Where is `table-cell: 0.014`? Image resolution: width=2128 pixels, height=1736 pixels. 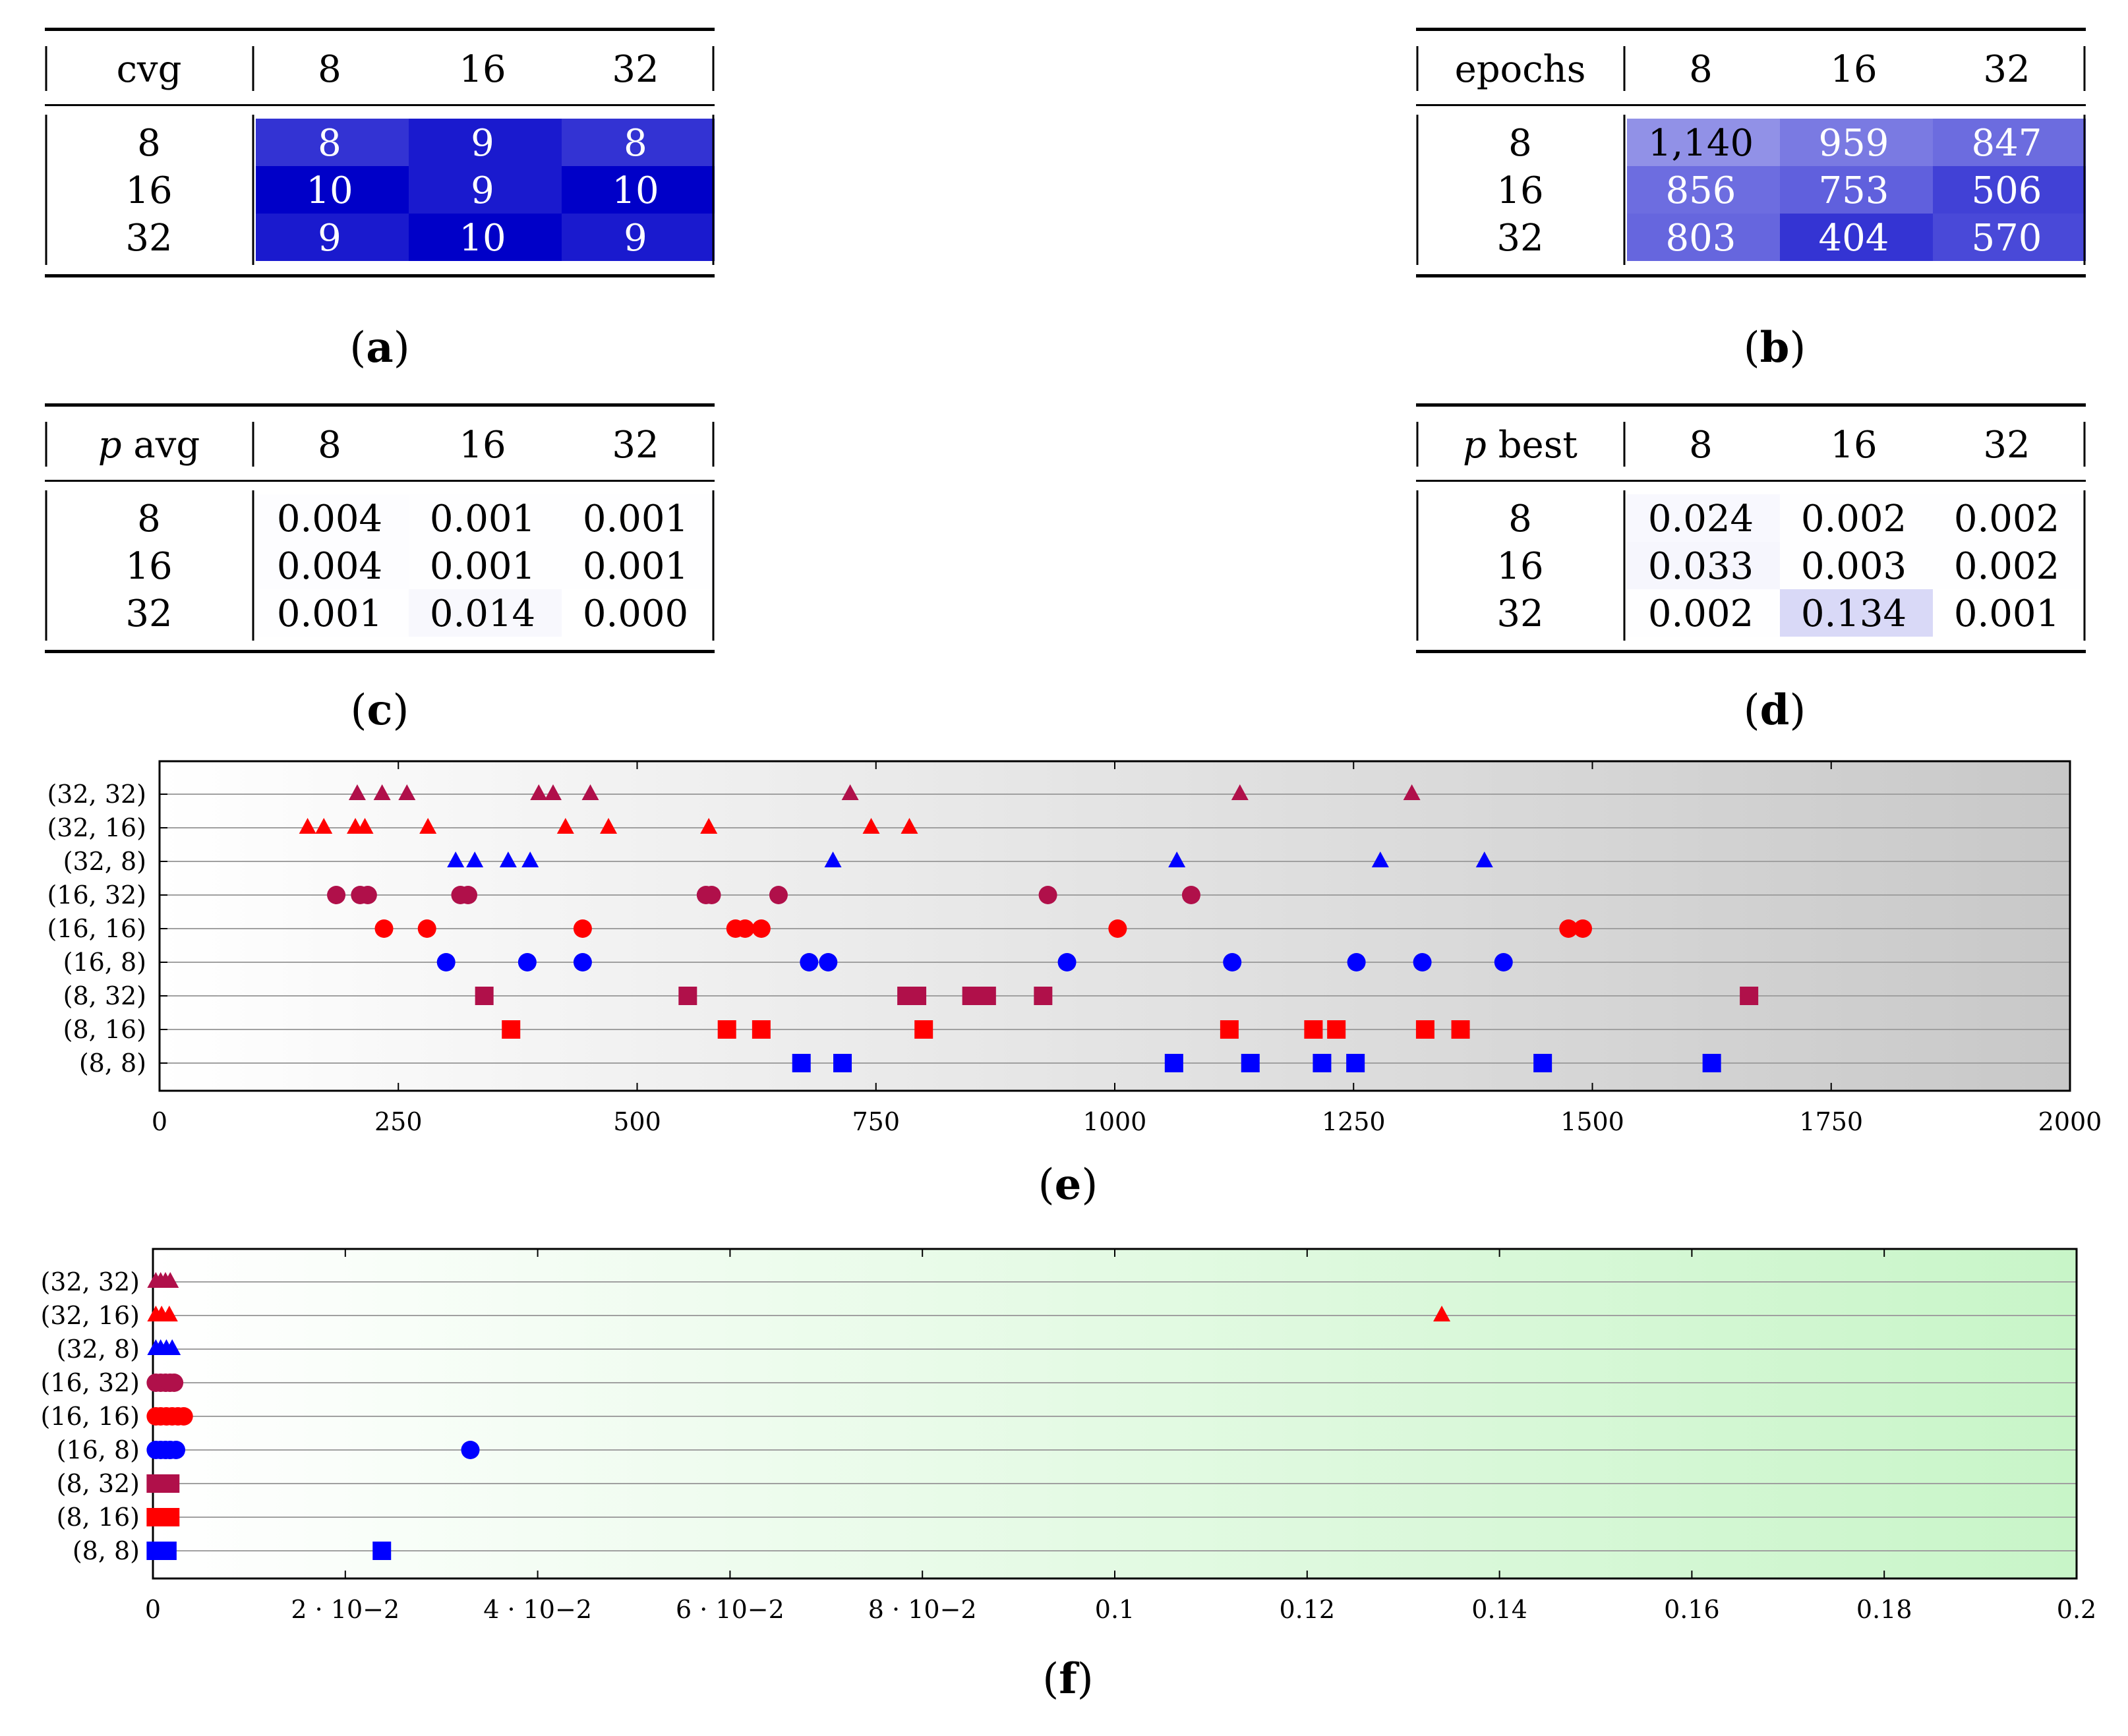 table-cell: 0.014 is located at coordinates (483, 614).